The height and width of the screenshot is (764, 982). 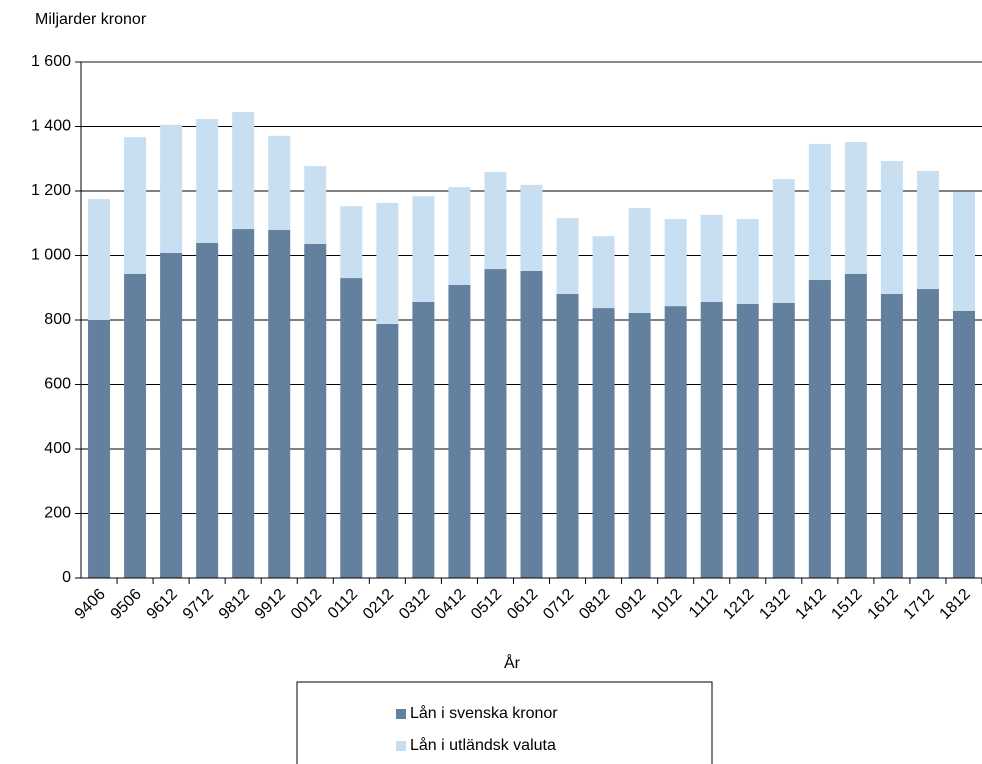 What do you see at coordinates (162, 604) in the screenshot?
I see `x-tick-label: 9612` at bounding box center [162, 604].